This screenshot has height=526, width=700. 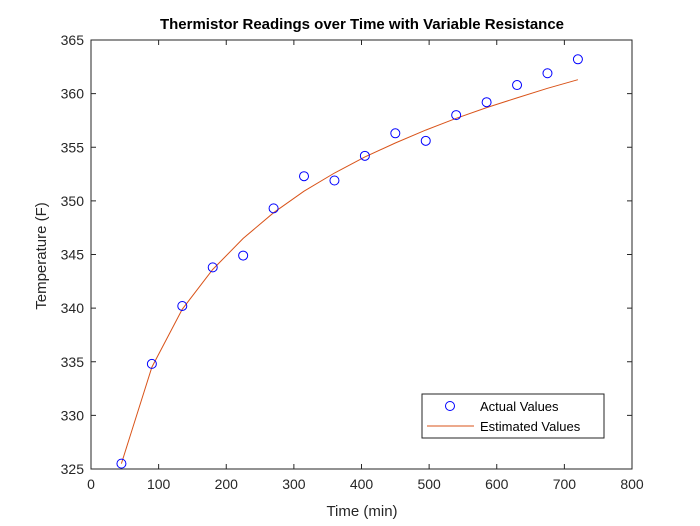 I want to click on x-tick-label: 200, so click(x=227, y=484).